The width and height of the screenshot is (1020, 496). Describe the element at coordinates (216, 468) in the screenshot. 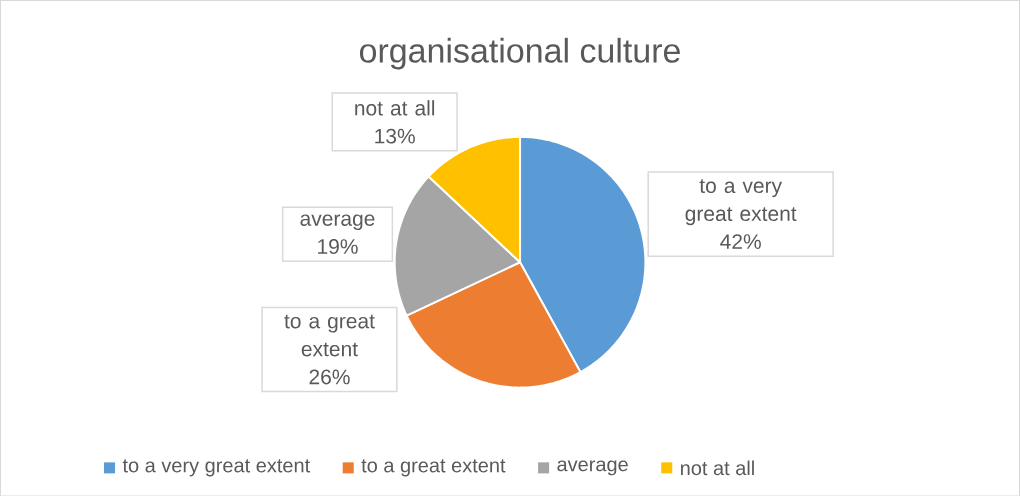

I see `legend-label: to a very great extent` at that location.